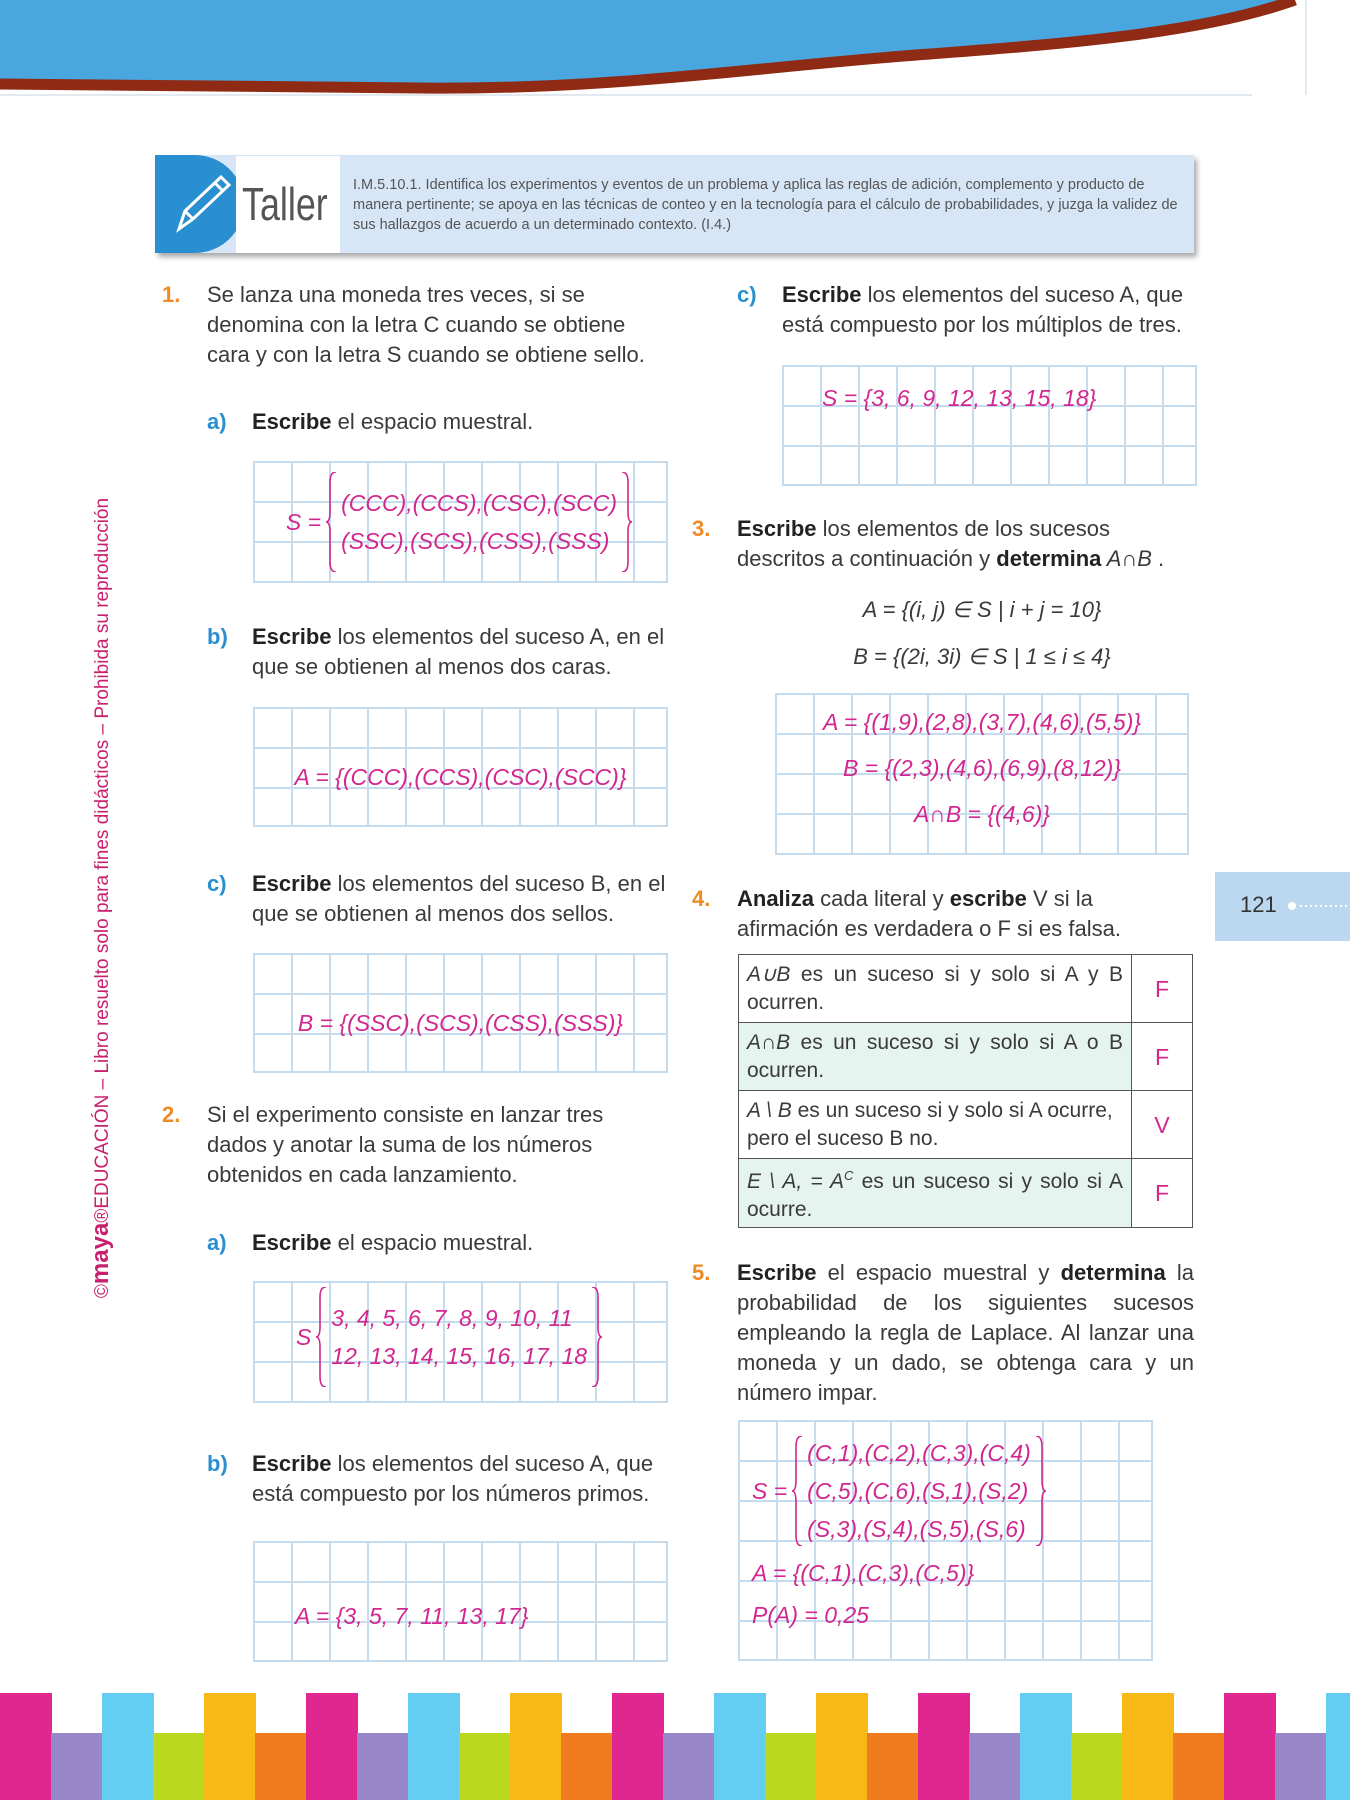 This screenshot has height=1800, width=1350. Describe the element at coordinates (102, 1291) in the screenshot. I see `copyright: ©` at that location.